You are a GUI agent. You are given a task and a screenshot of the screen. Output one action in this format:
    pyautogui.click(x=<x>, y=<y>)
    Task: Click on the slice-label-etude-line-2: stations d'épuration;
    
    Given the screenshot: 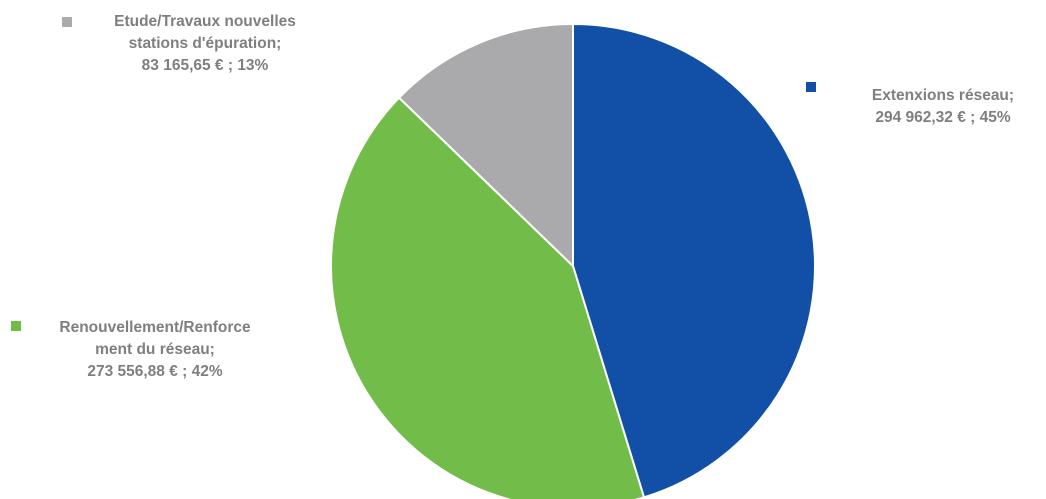 What is the action you would take?
    pyautogui.click(x=205, y=43)
    